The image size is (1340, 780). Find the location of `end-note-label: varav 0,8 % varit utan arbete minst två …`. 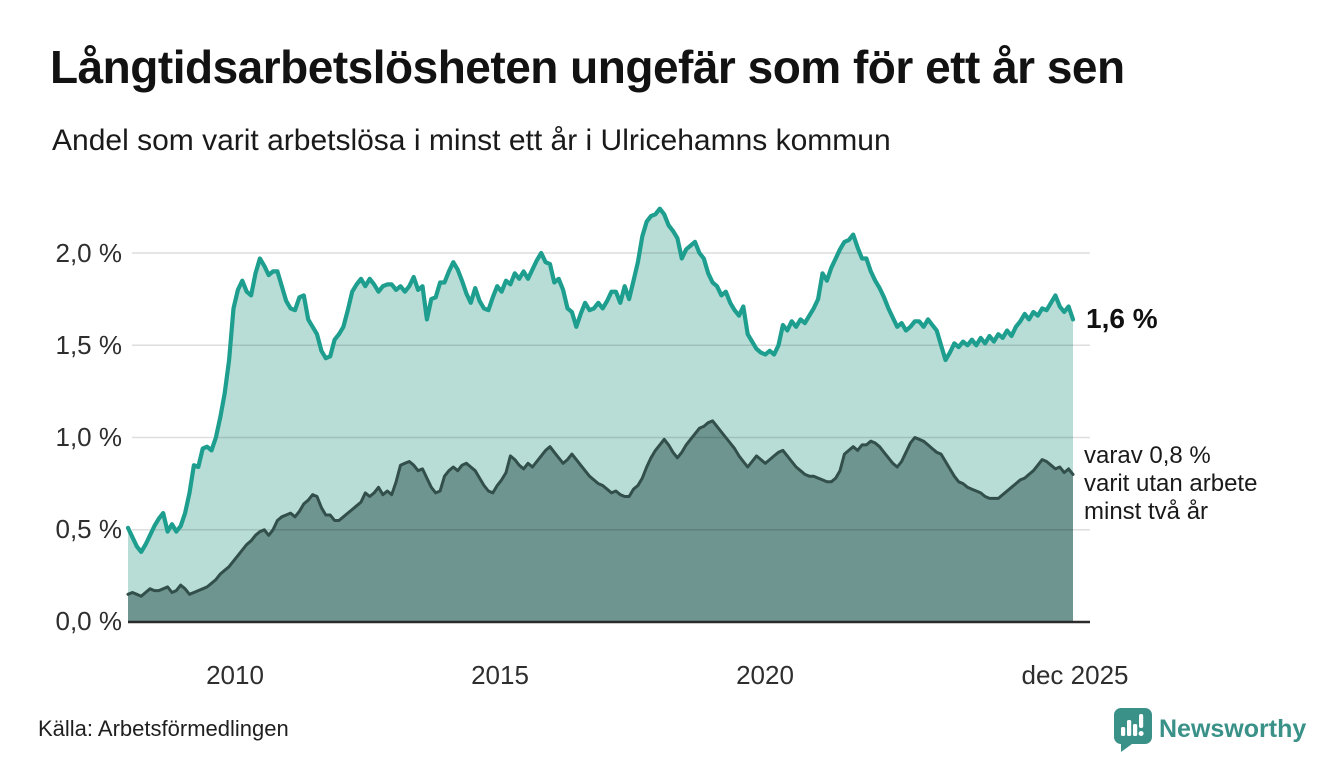

end-note-label: varav 0,8 % varit utan arbete minst två … is located at coordinates (1170, 484).